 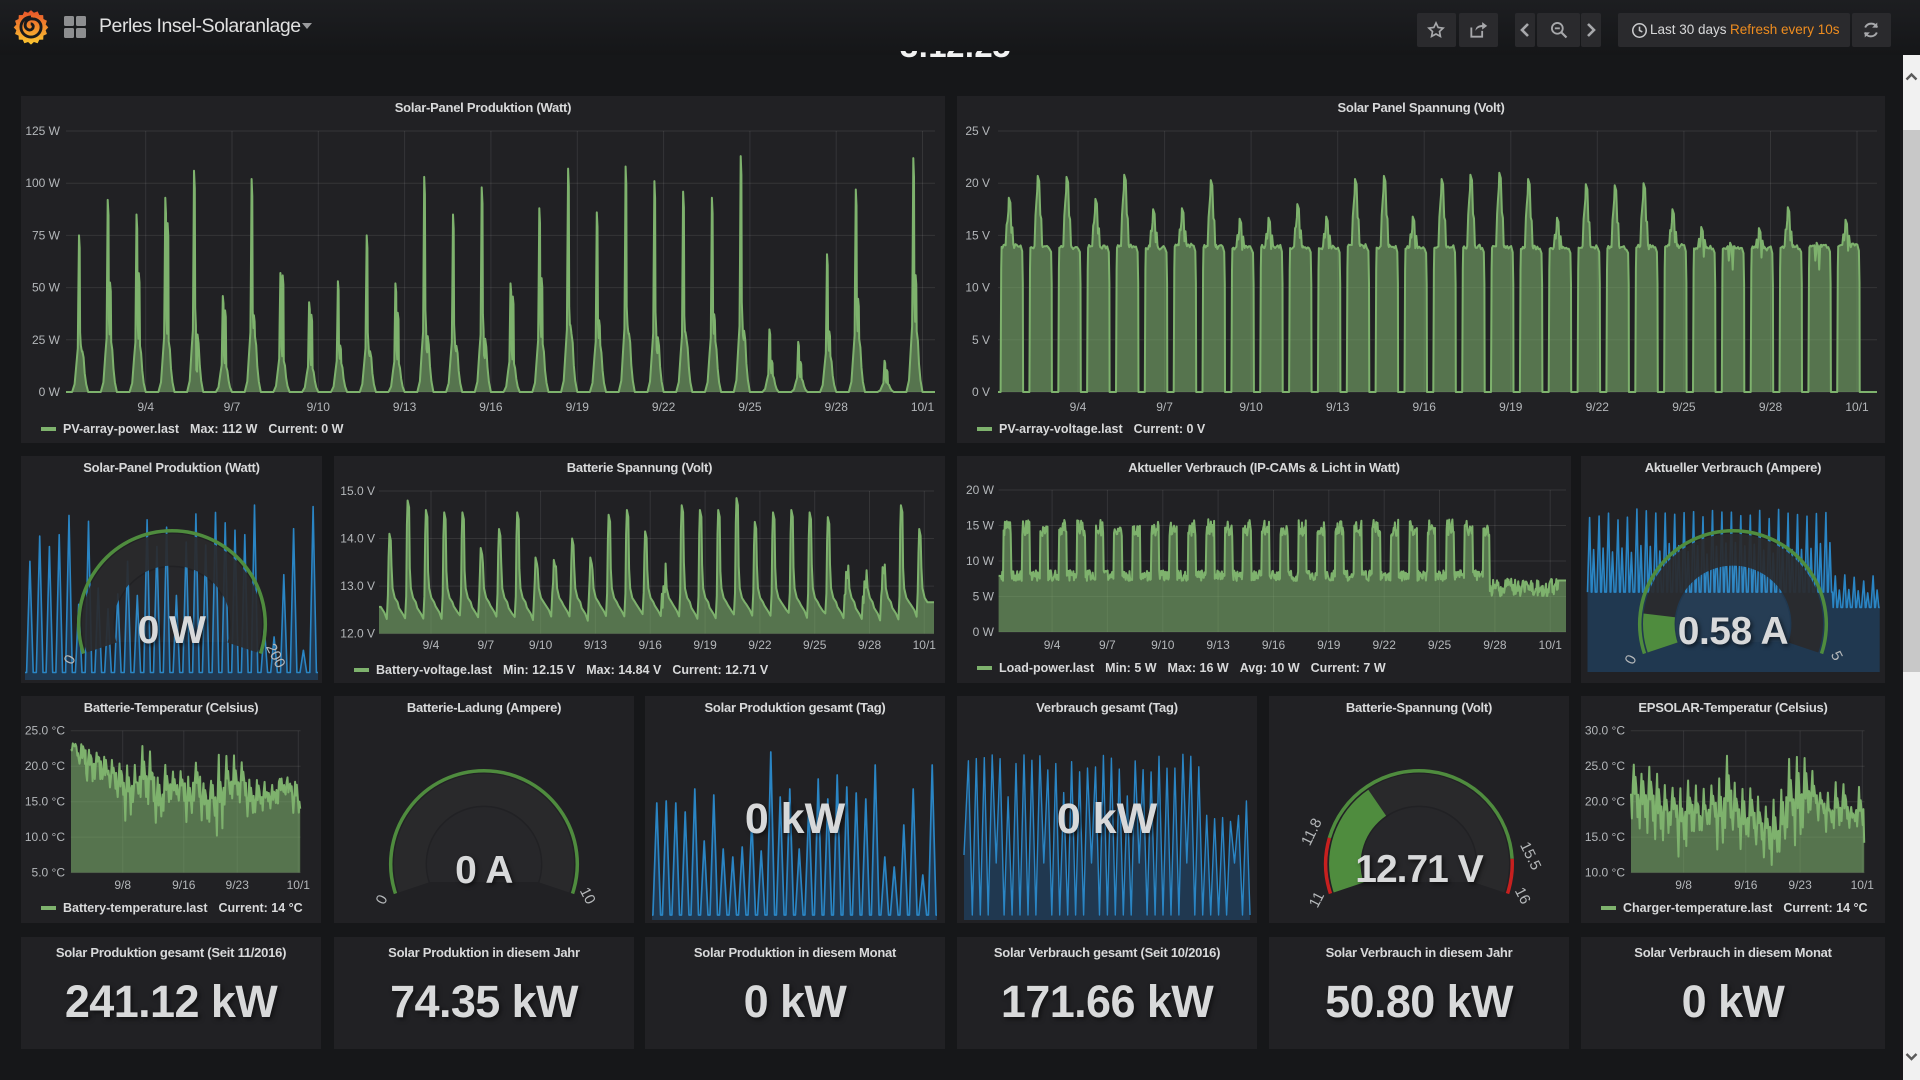 I want to click on svg-text: 12.0 V, so click(x=357, y=634).